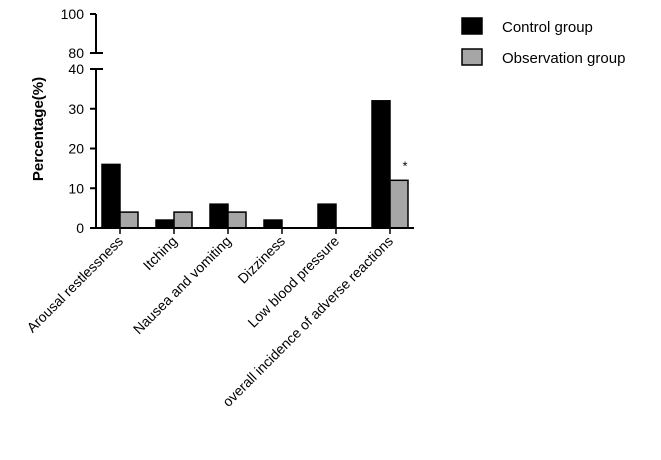 This screenshot has width=661, height=460. I want to click on x-category-label: Itching, so click(160, 253).